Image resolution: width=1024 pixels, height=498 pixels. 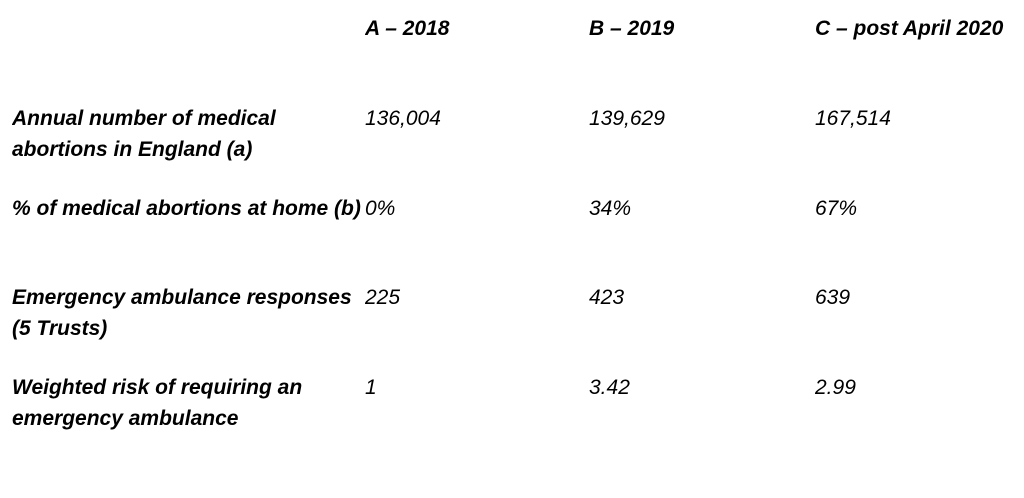 I want to click on cell-value: 1, so click(x=371, y=387).